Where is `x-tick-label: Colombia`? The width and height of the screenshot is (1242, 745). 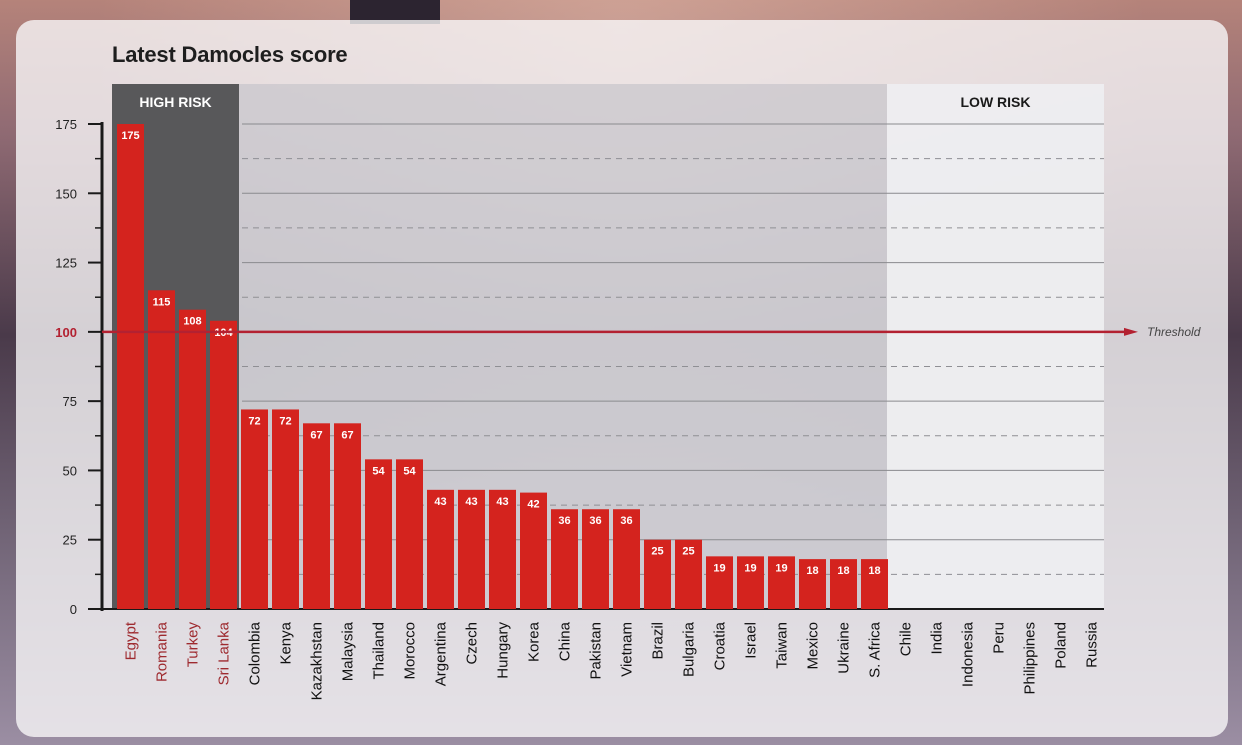 x-tick-label: Colombia is located at coordinates (255, 653).